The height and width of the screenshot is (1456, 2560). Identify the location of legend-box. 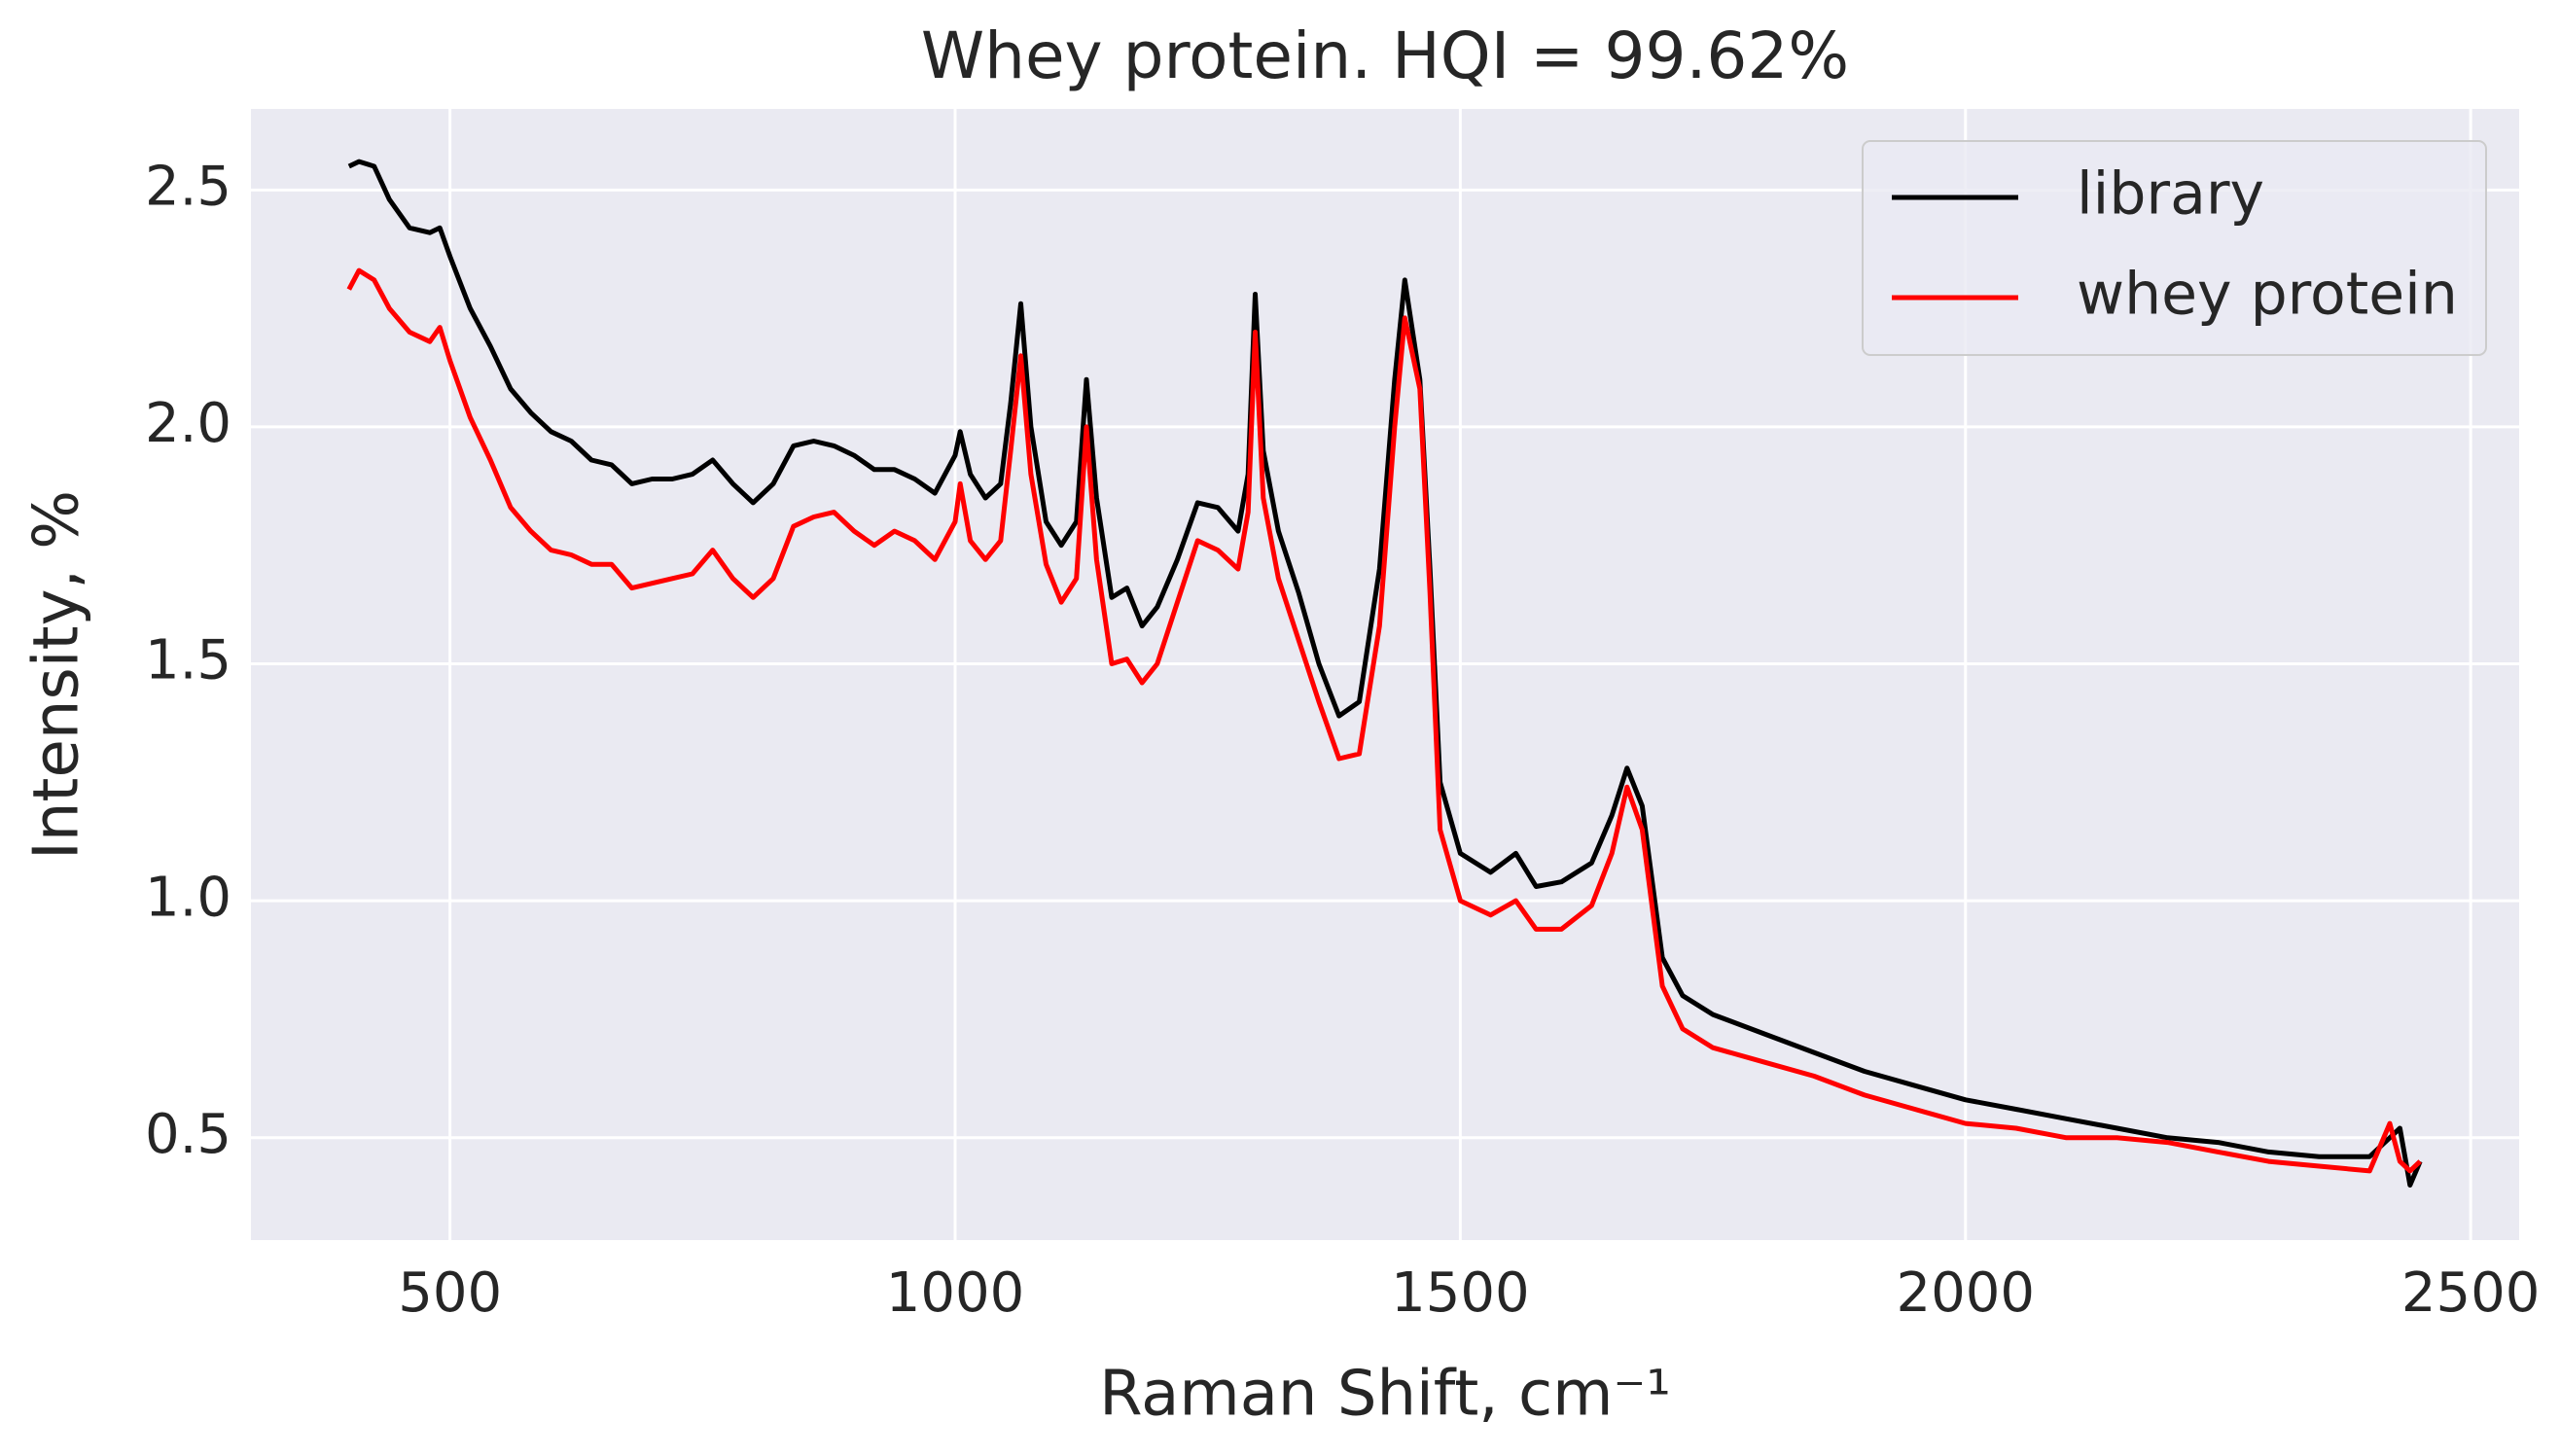
(2174, 248).